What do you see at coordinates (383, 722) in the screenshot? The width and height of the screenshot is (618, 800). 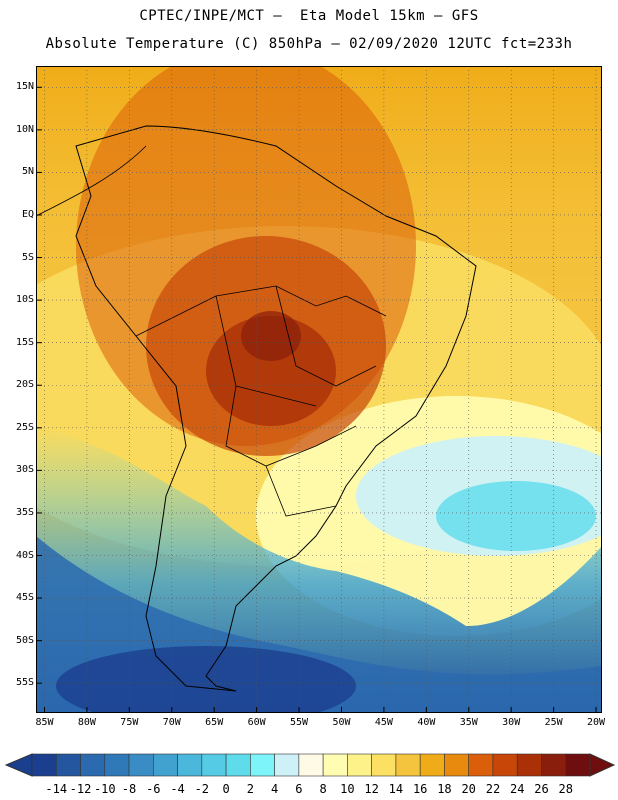 I see `lon-label: 45W` at bounding box center [383, 722].